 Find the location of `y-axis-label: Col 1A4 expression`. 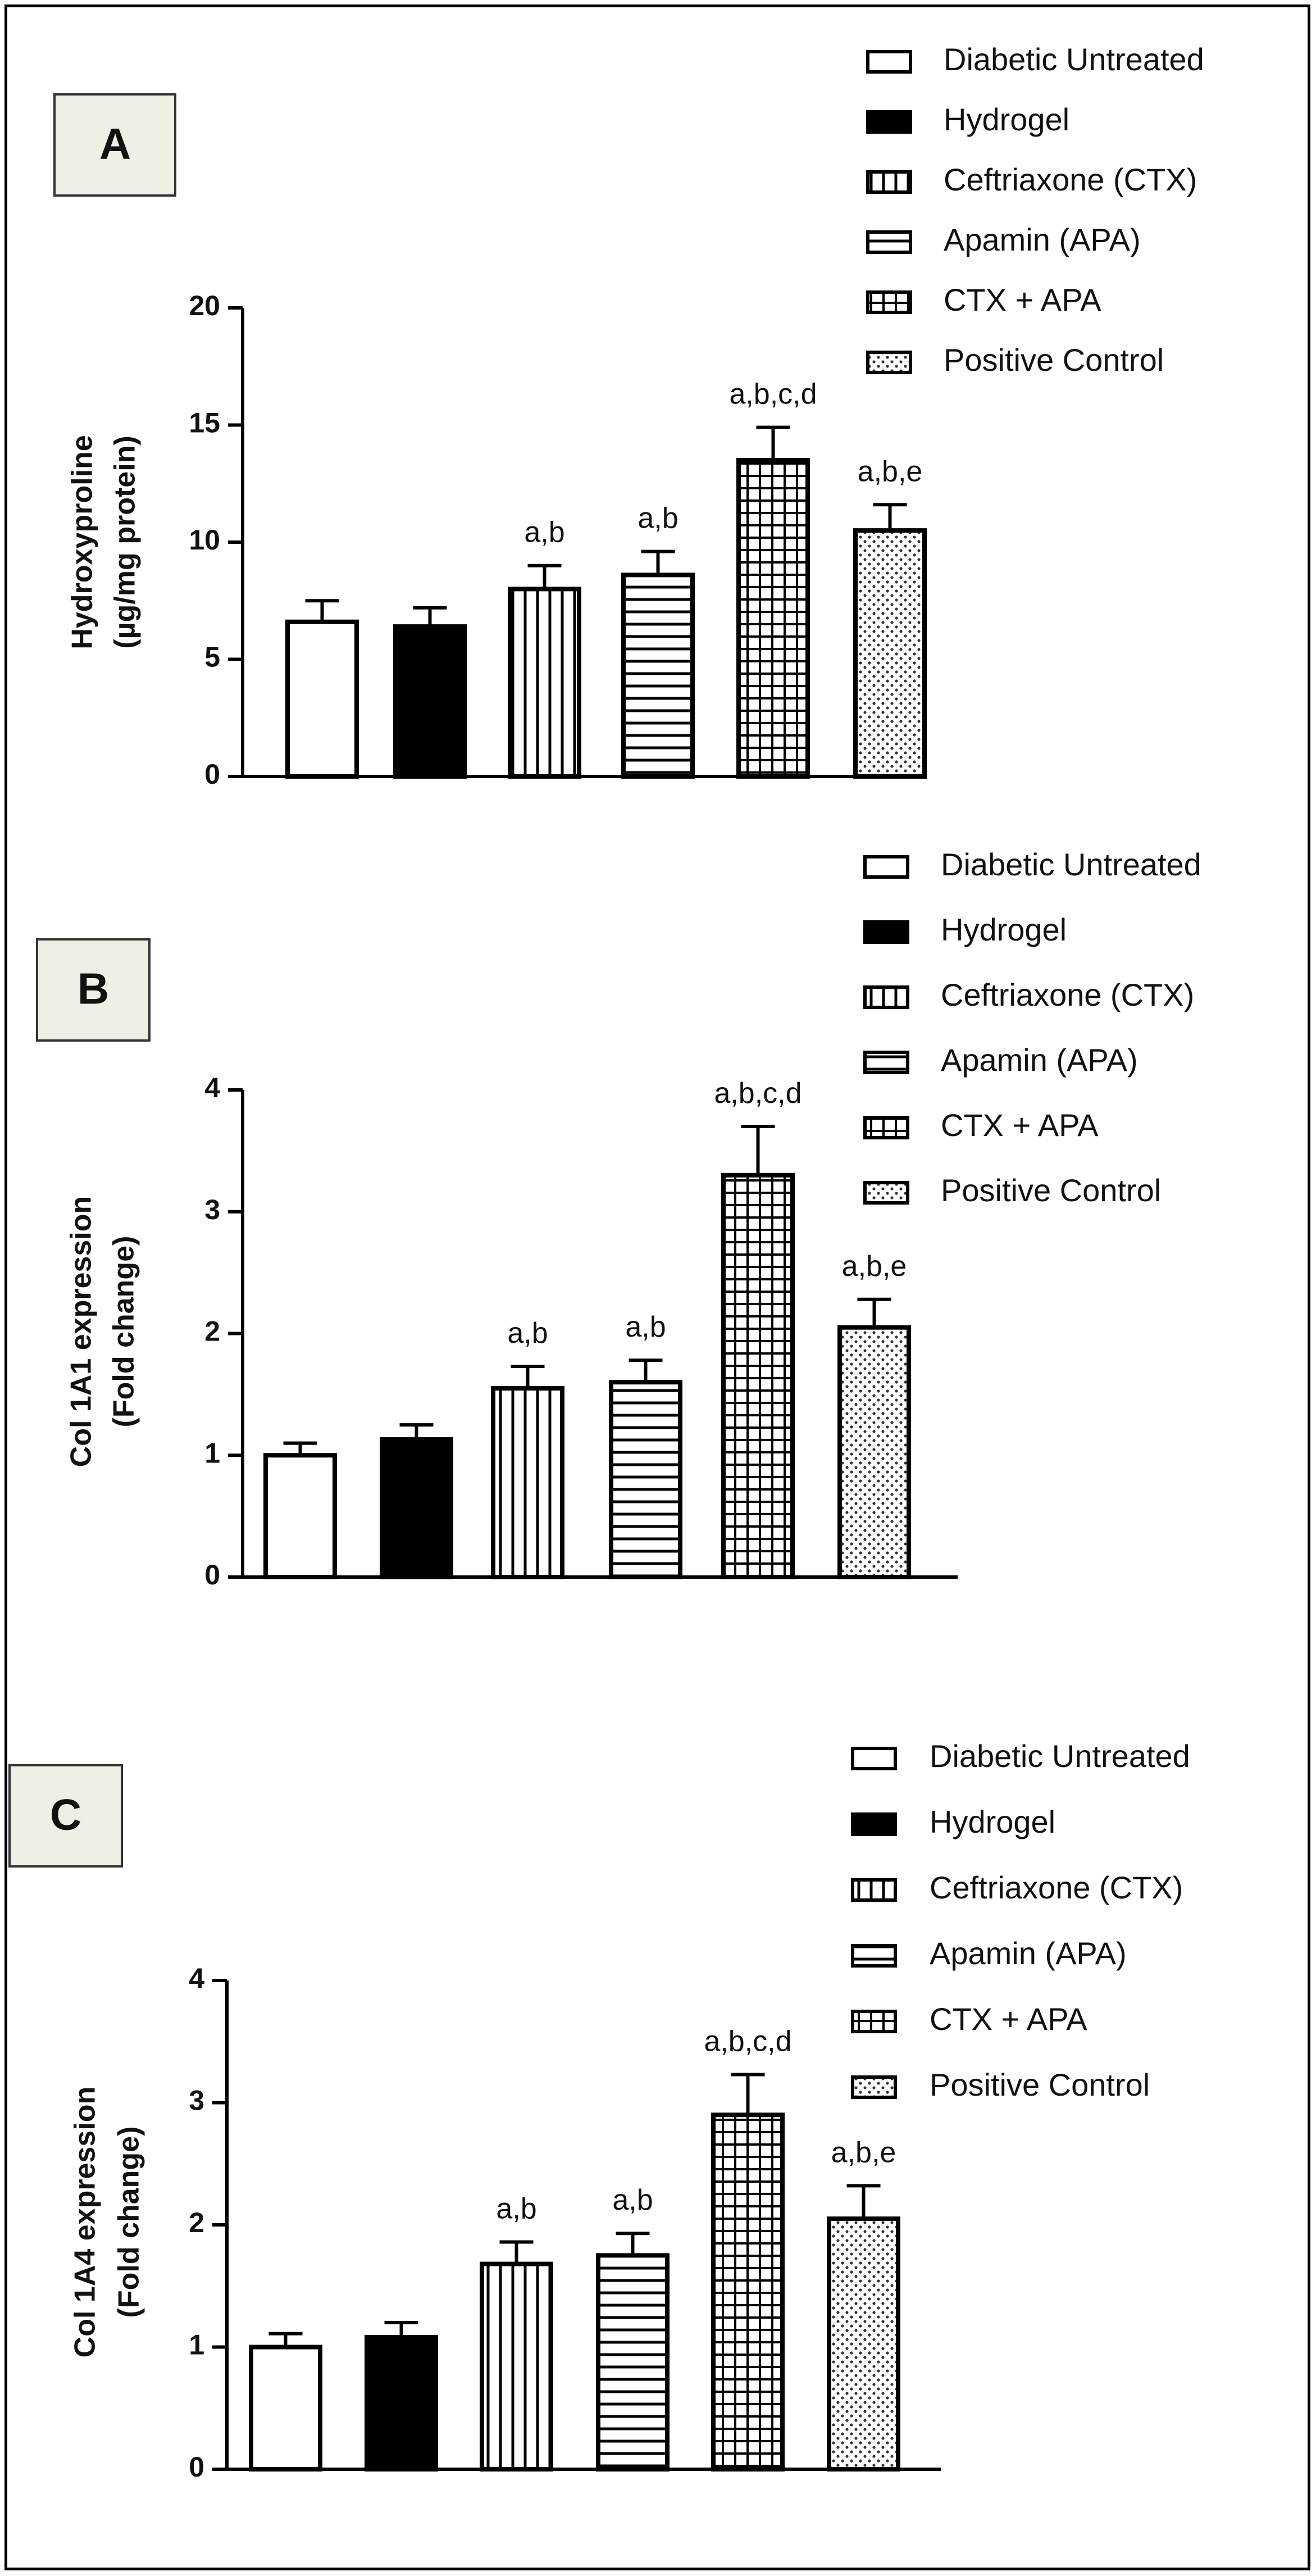

y-axis-label: Col 1A4 expression is located at coordinates (85, 2222).